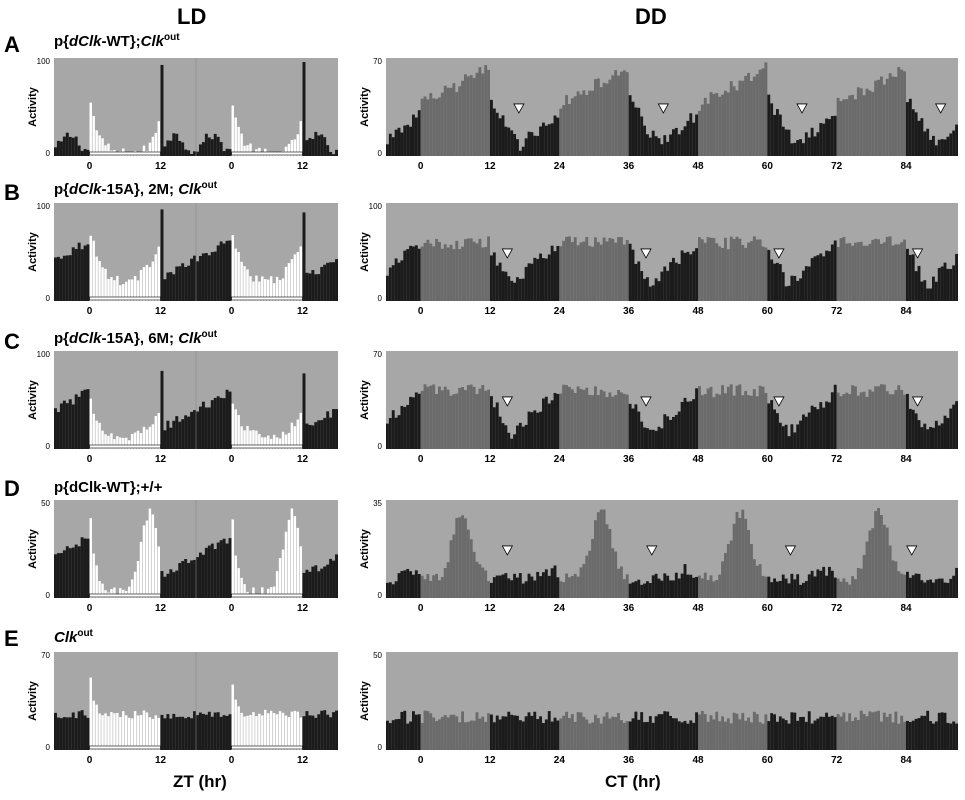 Image resolution: width=965 pixels, height=800 pixels. I want to click on x-tick-label: 60, so click(768, 311).